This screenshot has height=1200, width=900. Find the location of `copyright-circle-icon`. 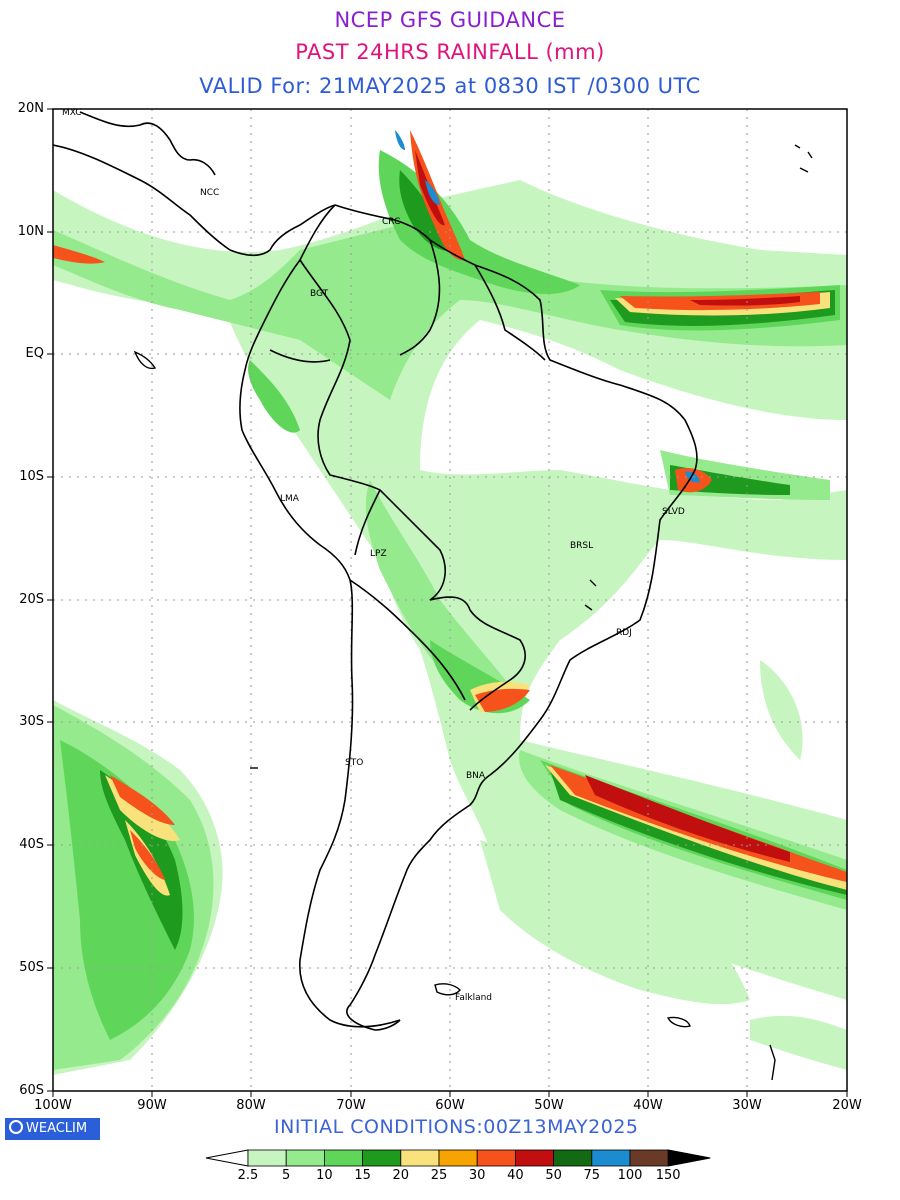

copyright-circle-icon is located at coordinates (16, 1127).